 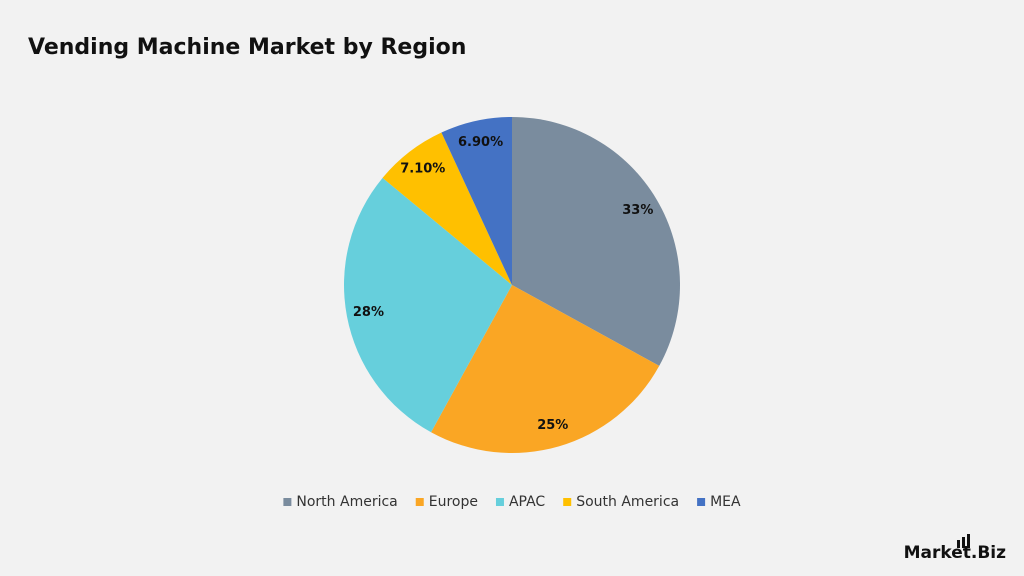 I want to click on legend-label: South America, so click(x=627, y=502).